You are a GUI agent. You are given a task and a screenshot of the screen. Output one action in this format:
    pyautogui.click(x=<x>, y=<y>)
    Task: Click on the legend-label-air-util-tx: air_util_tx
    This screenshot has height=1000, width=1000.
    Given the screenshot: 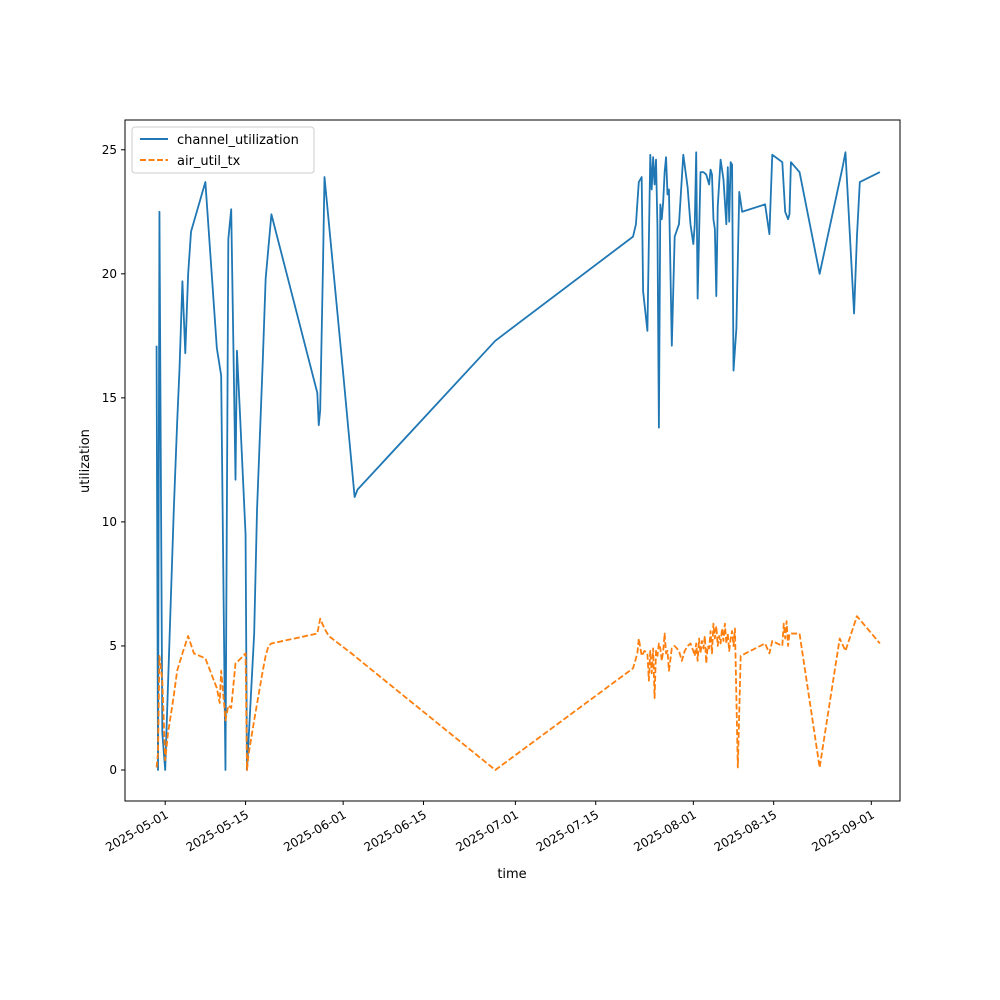 What is the action you would take?
    pyautogui.click(x=209, y=161)
    